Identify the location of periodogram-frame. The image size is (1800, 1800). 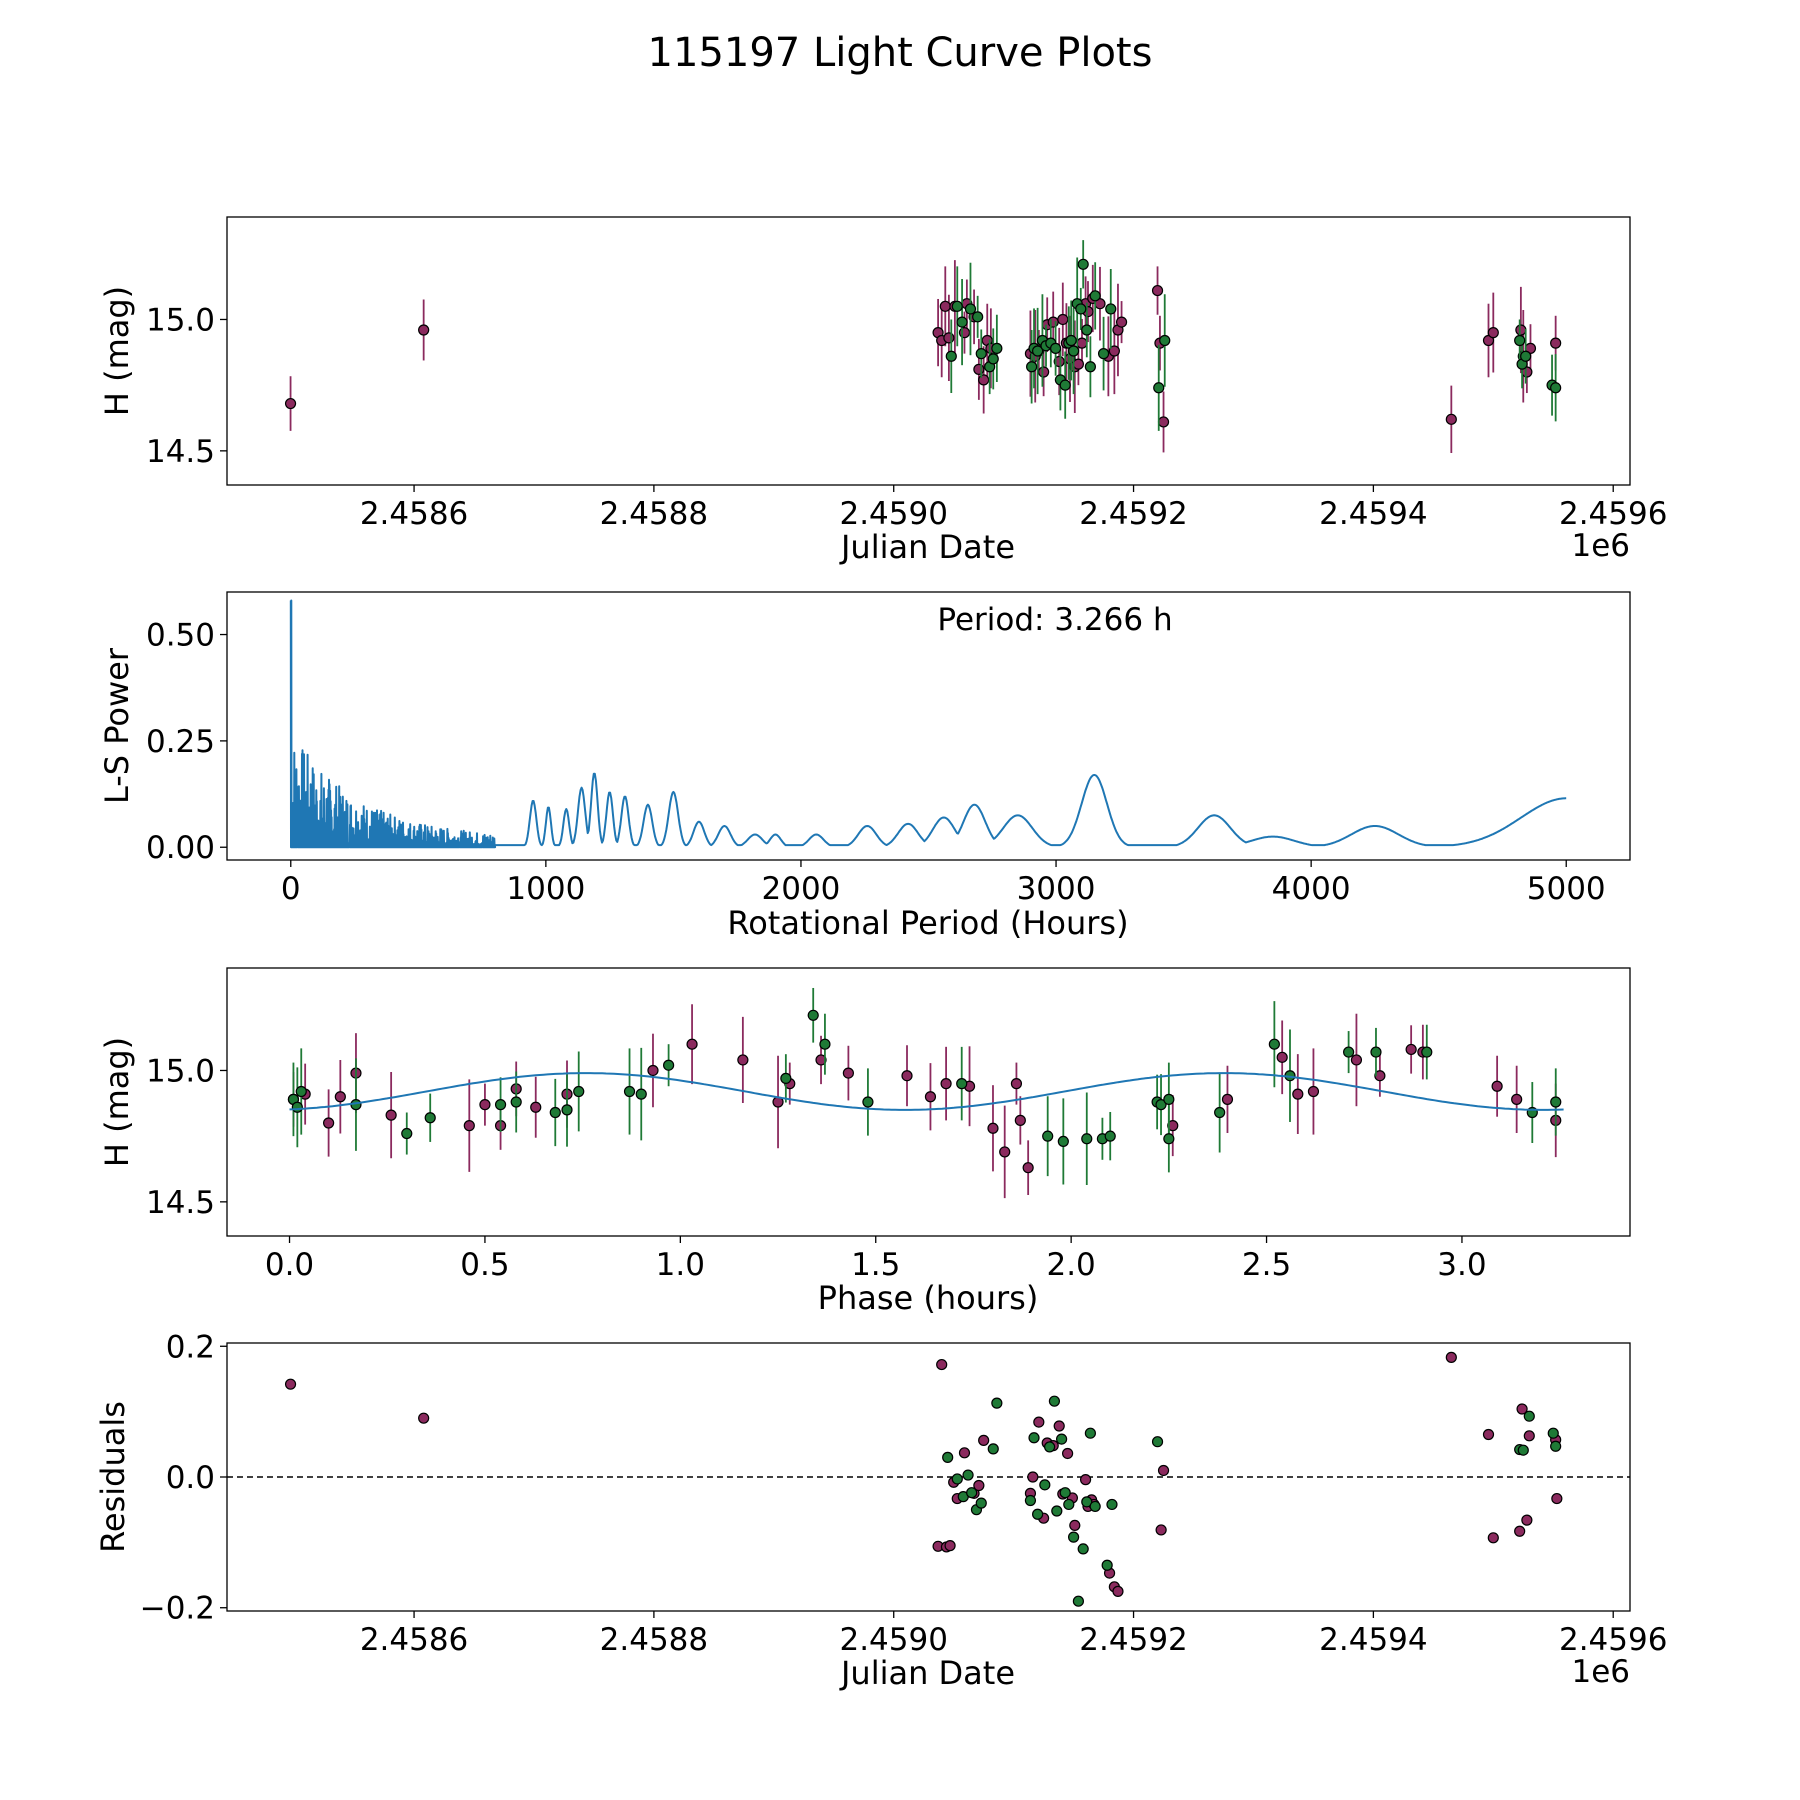
(928, 726).